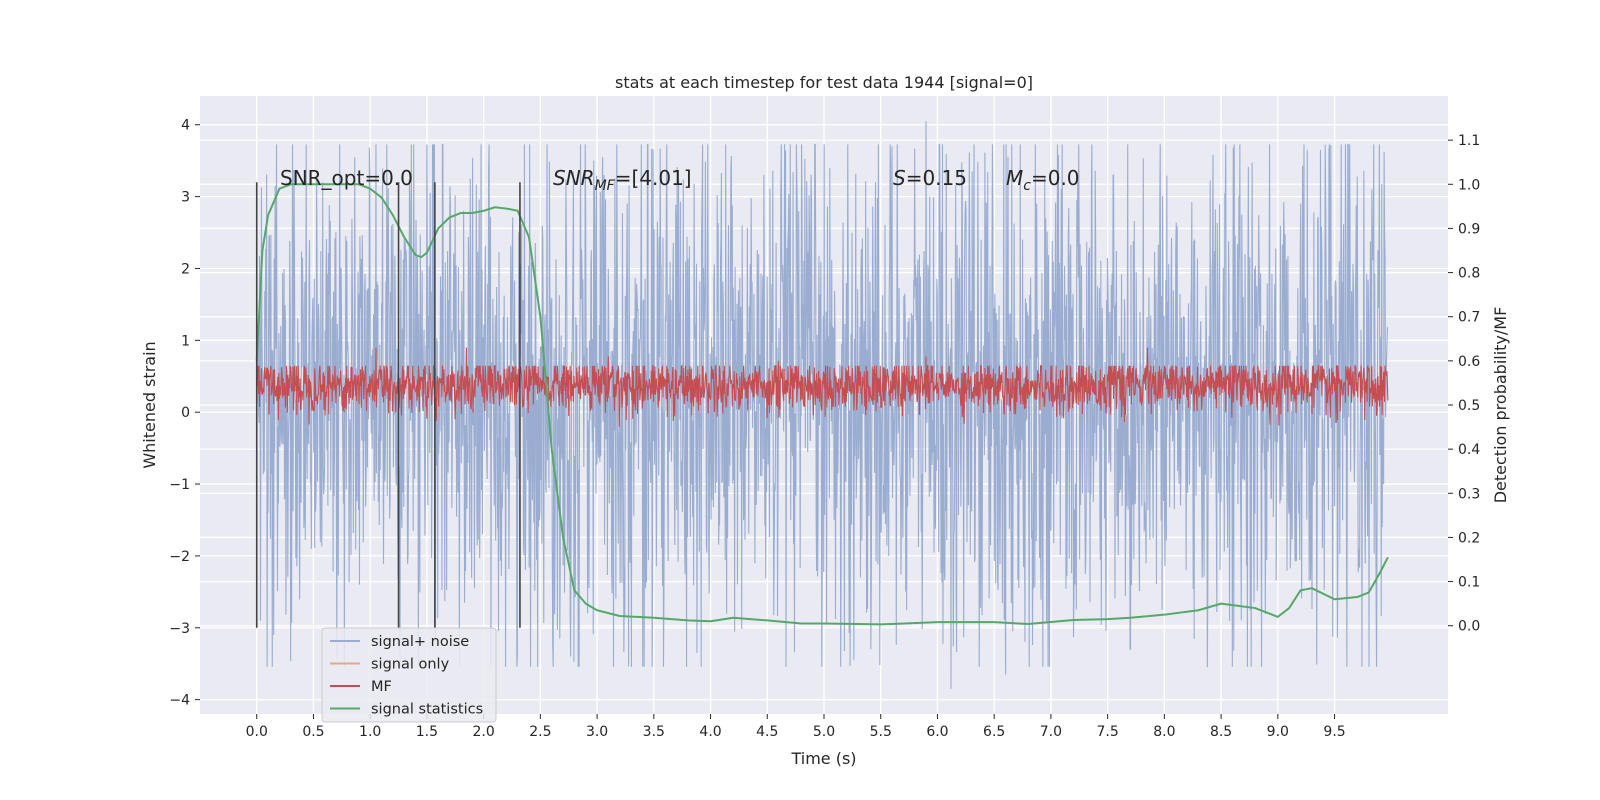 The height and width of the screenshot is (800, 1600). What do you see at coordinates (930, 178) in the screenshot?
I see `annotation-s: S=0.15` at bounding box center [930, 178].